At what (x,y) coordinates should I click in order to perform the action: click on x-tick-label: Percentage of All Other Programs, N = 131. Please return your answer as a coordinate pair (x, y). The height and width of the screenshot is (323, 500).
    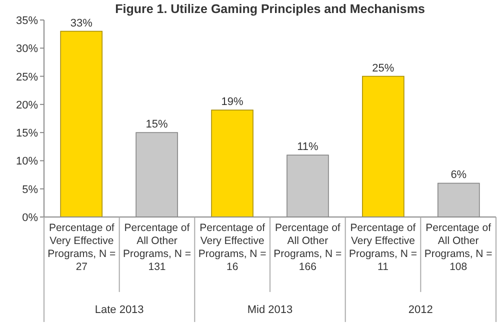
    Looking at the image, I should click on (157, 247).